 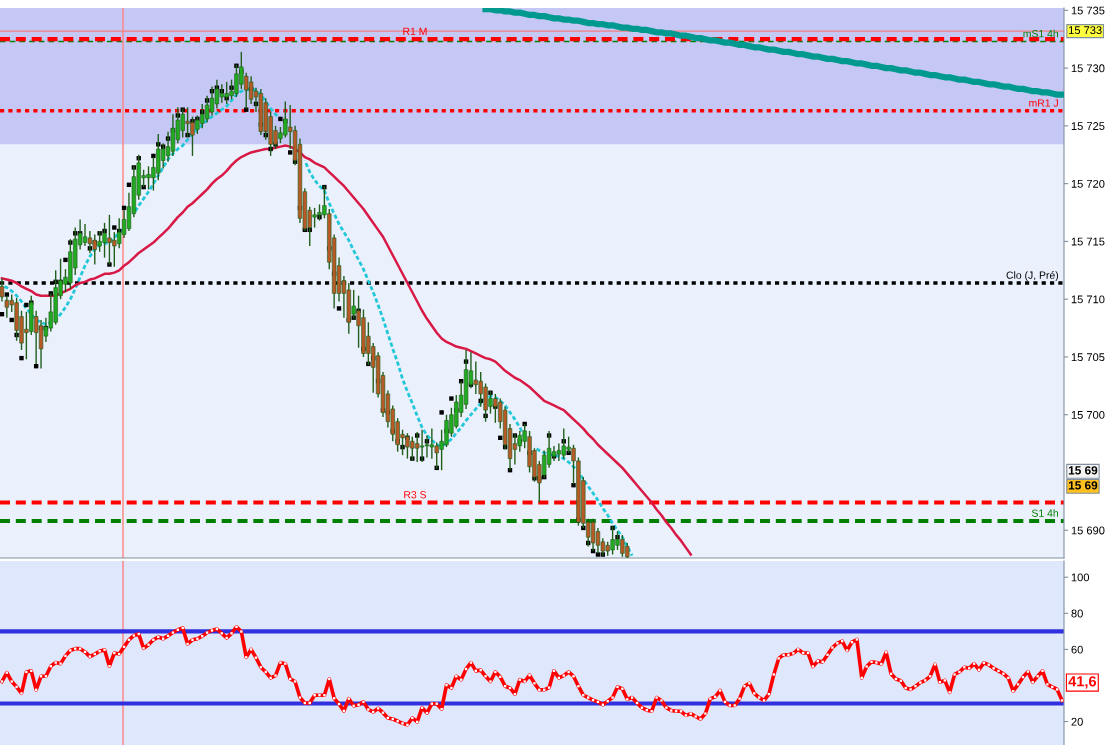 What do you see at coordinates (1088, 183) in the screenshot?
I see `y-tick-label: 15 720` at bounding box center [1088, 183].